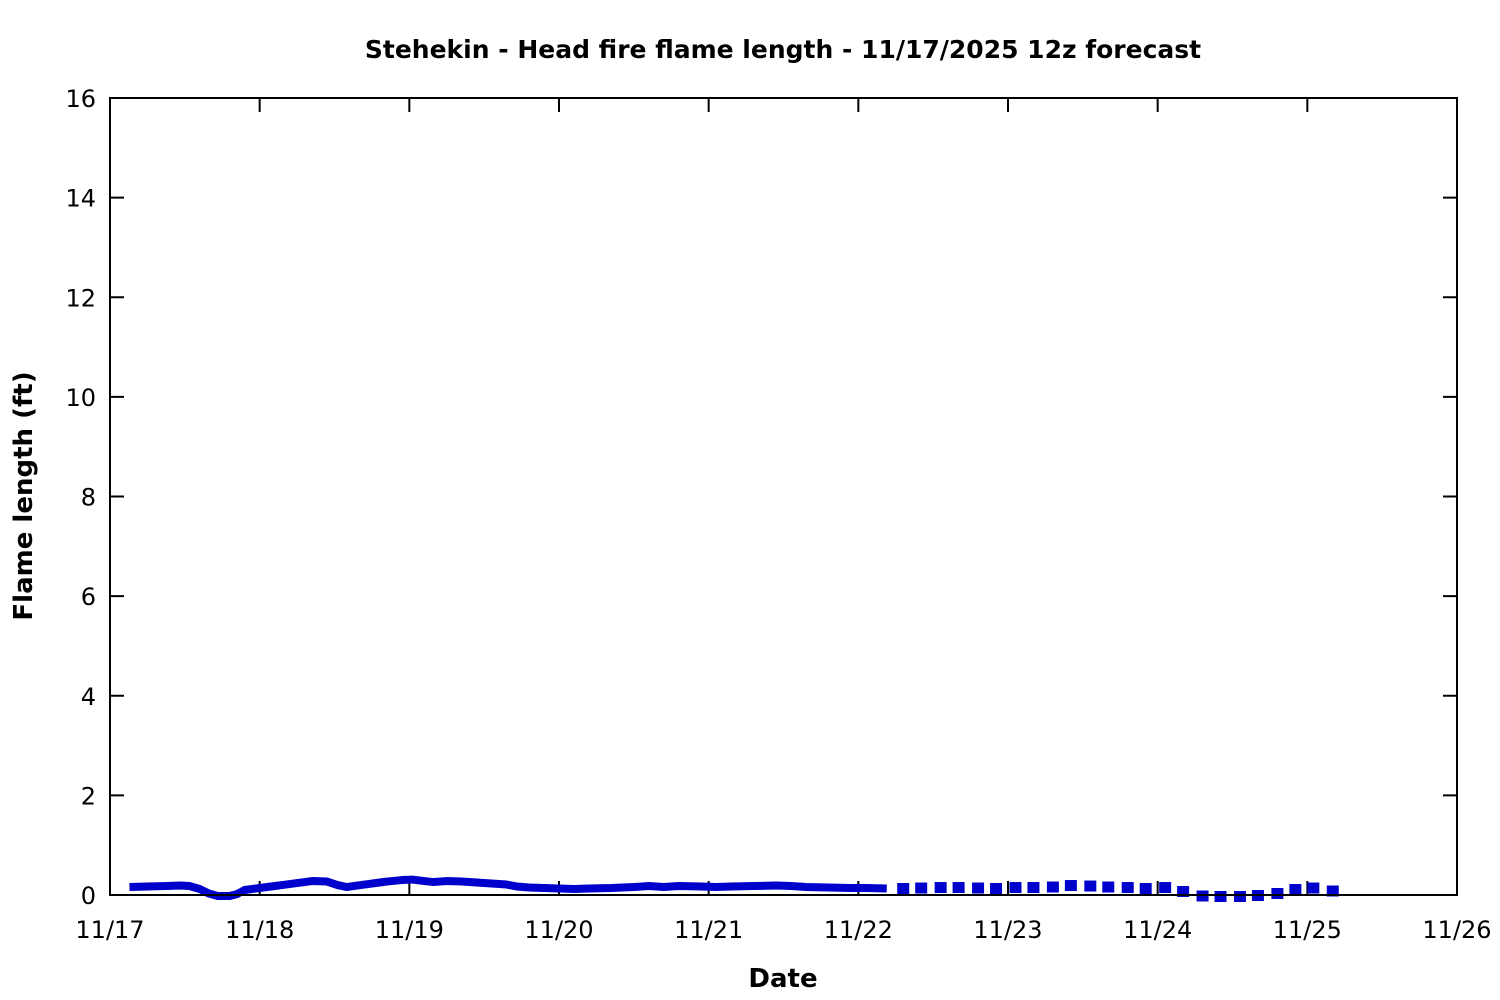 The image size is (1500, 1000). I want to click on x-axis-label: Date, so click(782, 979).